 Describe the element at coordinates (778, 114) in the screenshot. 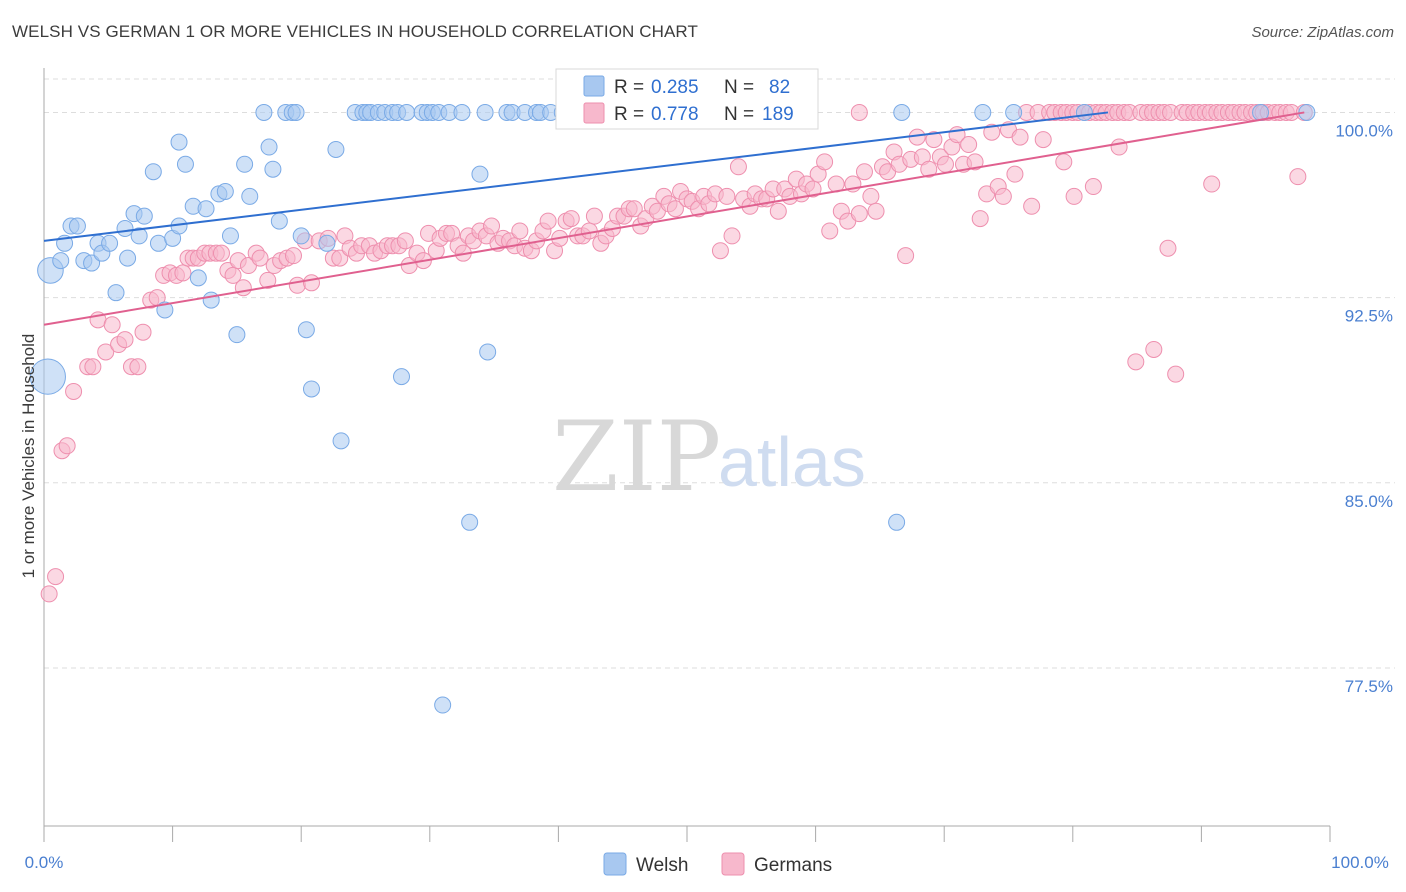

I see `legend-germans-n-value: 189` at that location.